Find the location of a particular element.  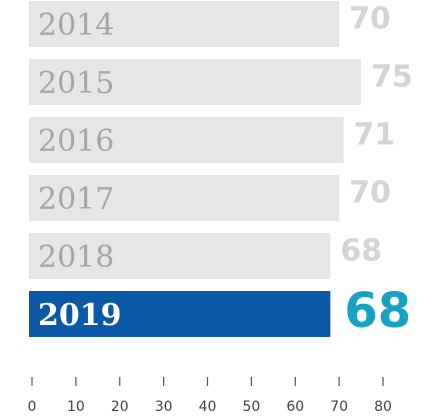

x-tick-label: 80 is located at coordinates (383, 407).